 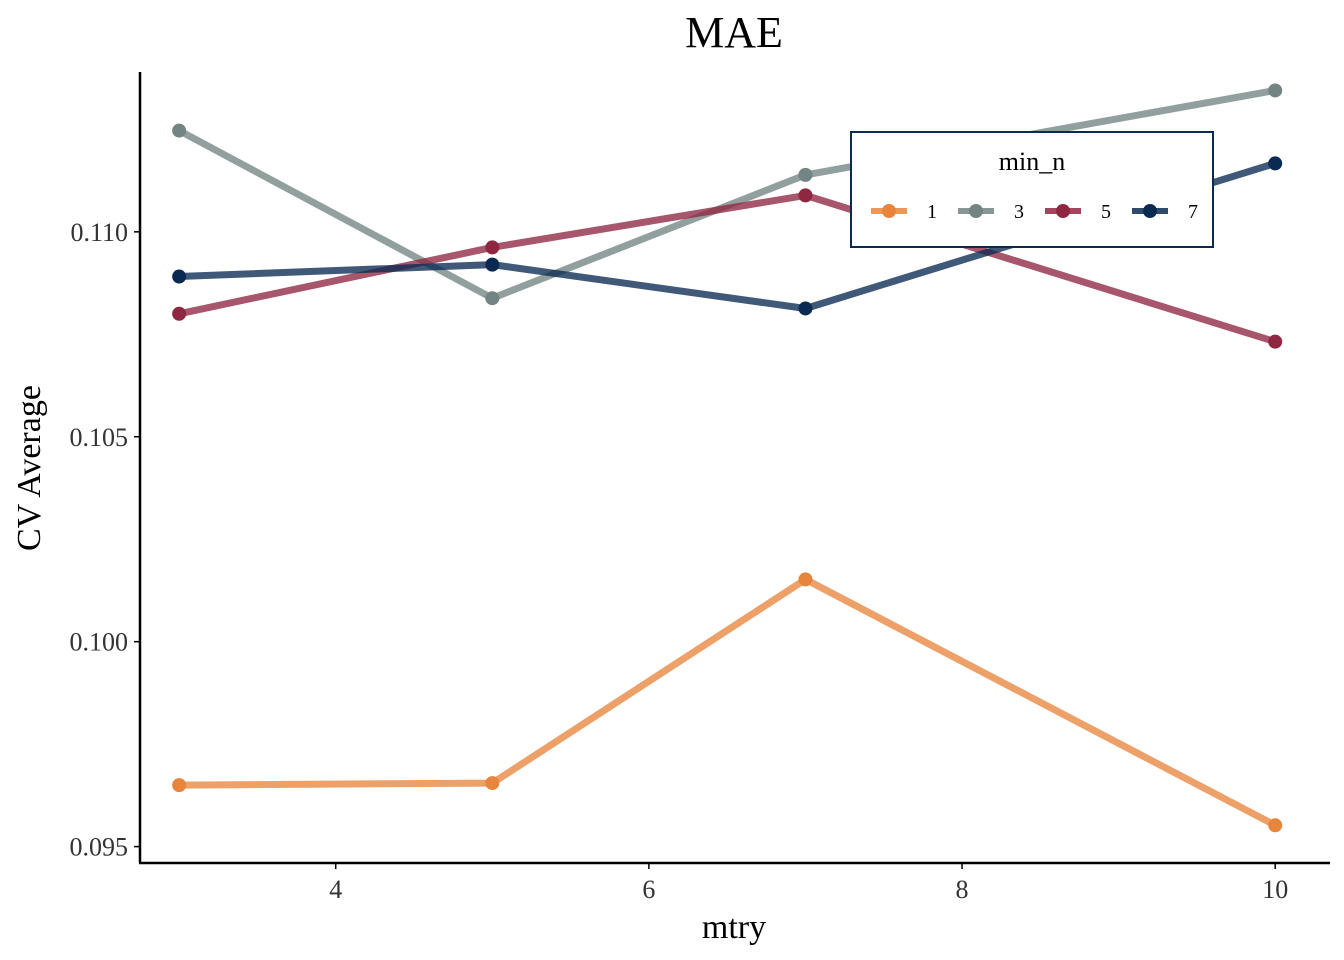 I want to click on y-ticks: 0.095 0.100 0.105 0.110, so click(x=105, y=540).